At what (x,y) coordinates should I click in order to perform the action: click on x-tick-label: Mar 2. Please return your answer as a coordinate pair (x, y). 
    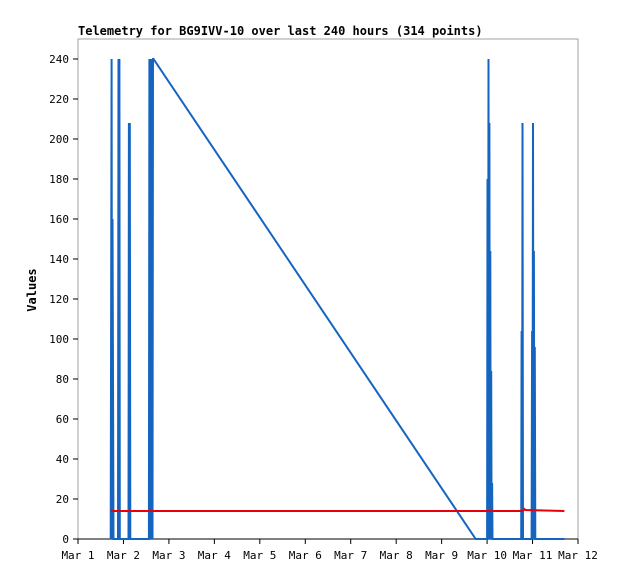
    Looking at the image, I should click on (123, 555).